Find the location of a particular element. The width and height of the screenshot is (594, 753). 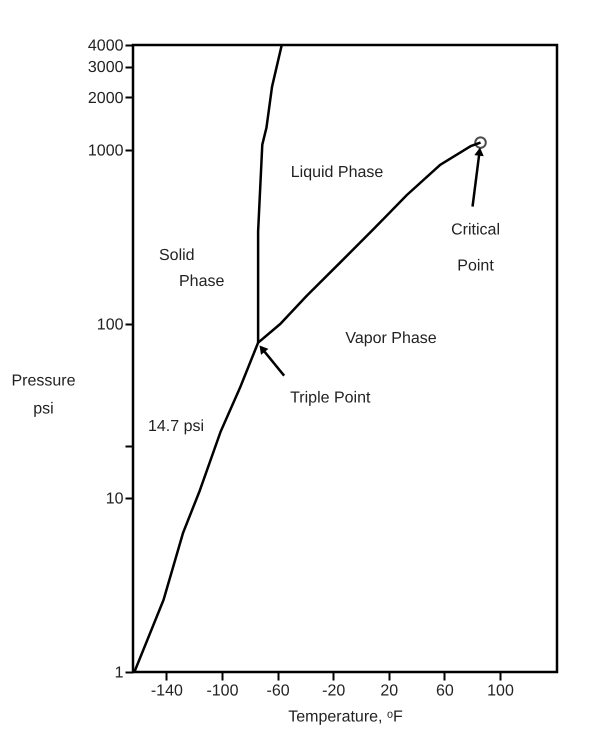

x-tick-label: -100 is located at coordinates (222, 691).